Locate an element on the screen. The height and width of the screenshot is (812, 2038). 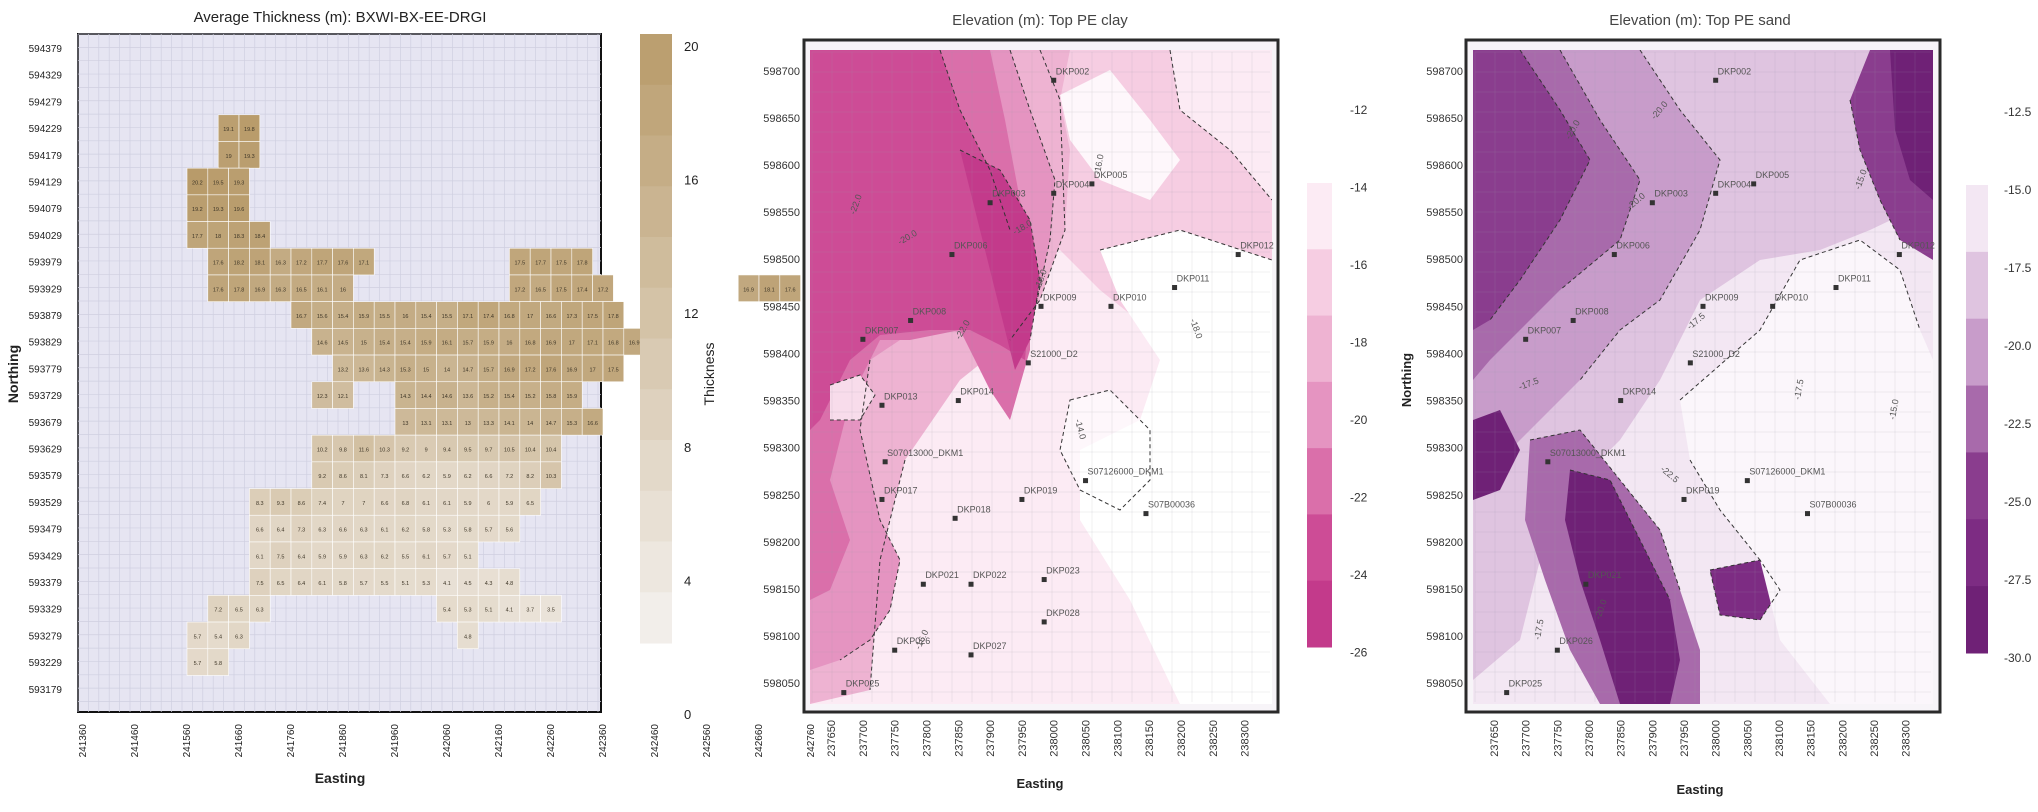
well-label: DKP023 is located at coordinates (1063, 571).